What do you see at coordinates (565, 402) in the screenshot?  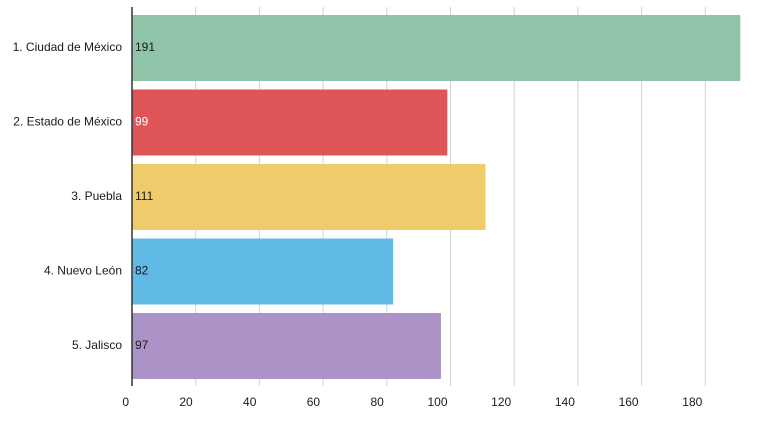 I see `tick-label: 140` at bounding box center [565, 402].